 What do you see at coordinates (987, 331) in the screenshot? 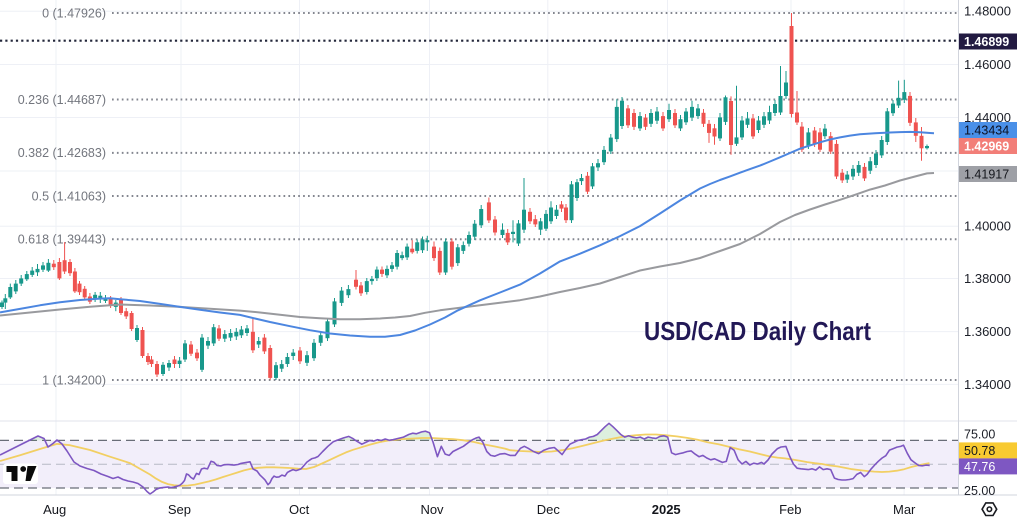
I see `svg-text: 1.36000` at bounding box center [987, 331].